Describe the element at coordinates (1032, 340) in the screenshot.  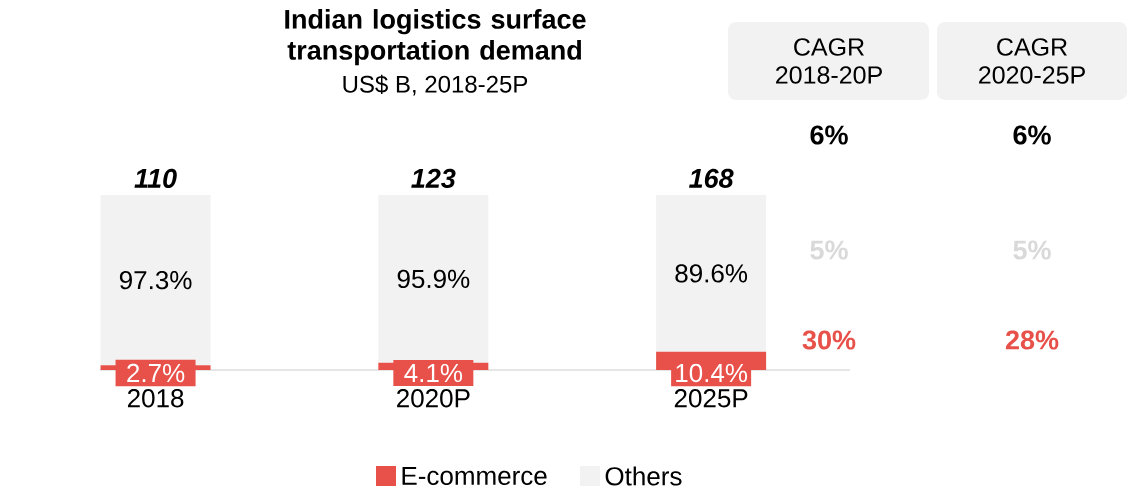
I see `text: 28%` at that location.